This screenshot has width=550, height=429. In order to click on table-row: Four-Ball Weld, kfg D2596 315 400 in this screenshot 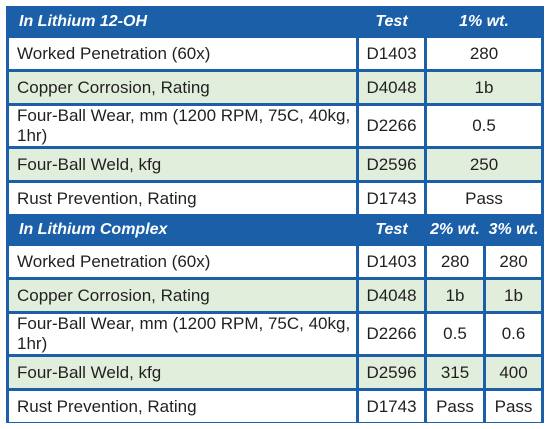, I will do `click(275, 372)`.